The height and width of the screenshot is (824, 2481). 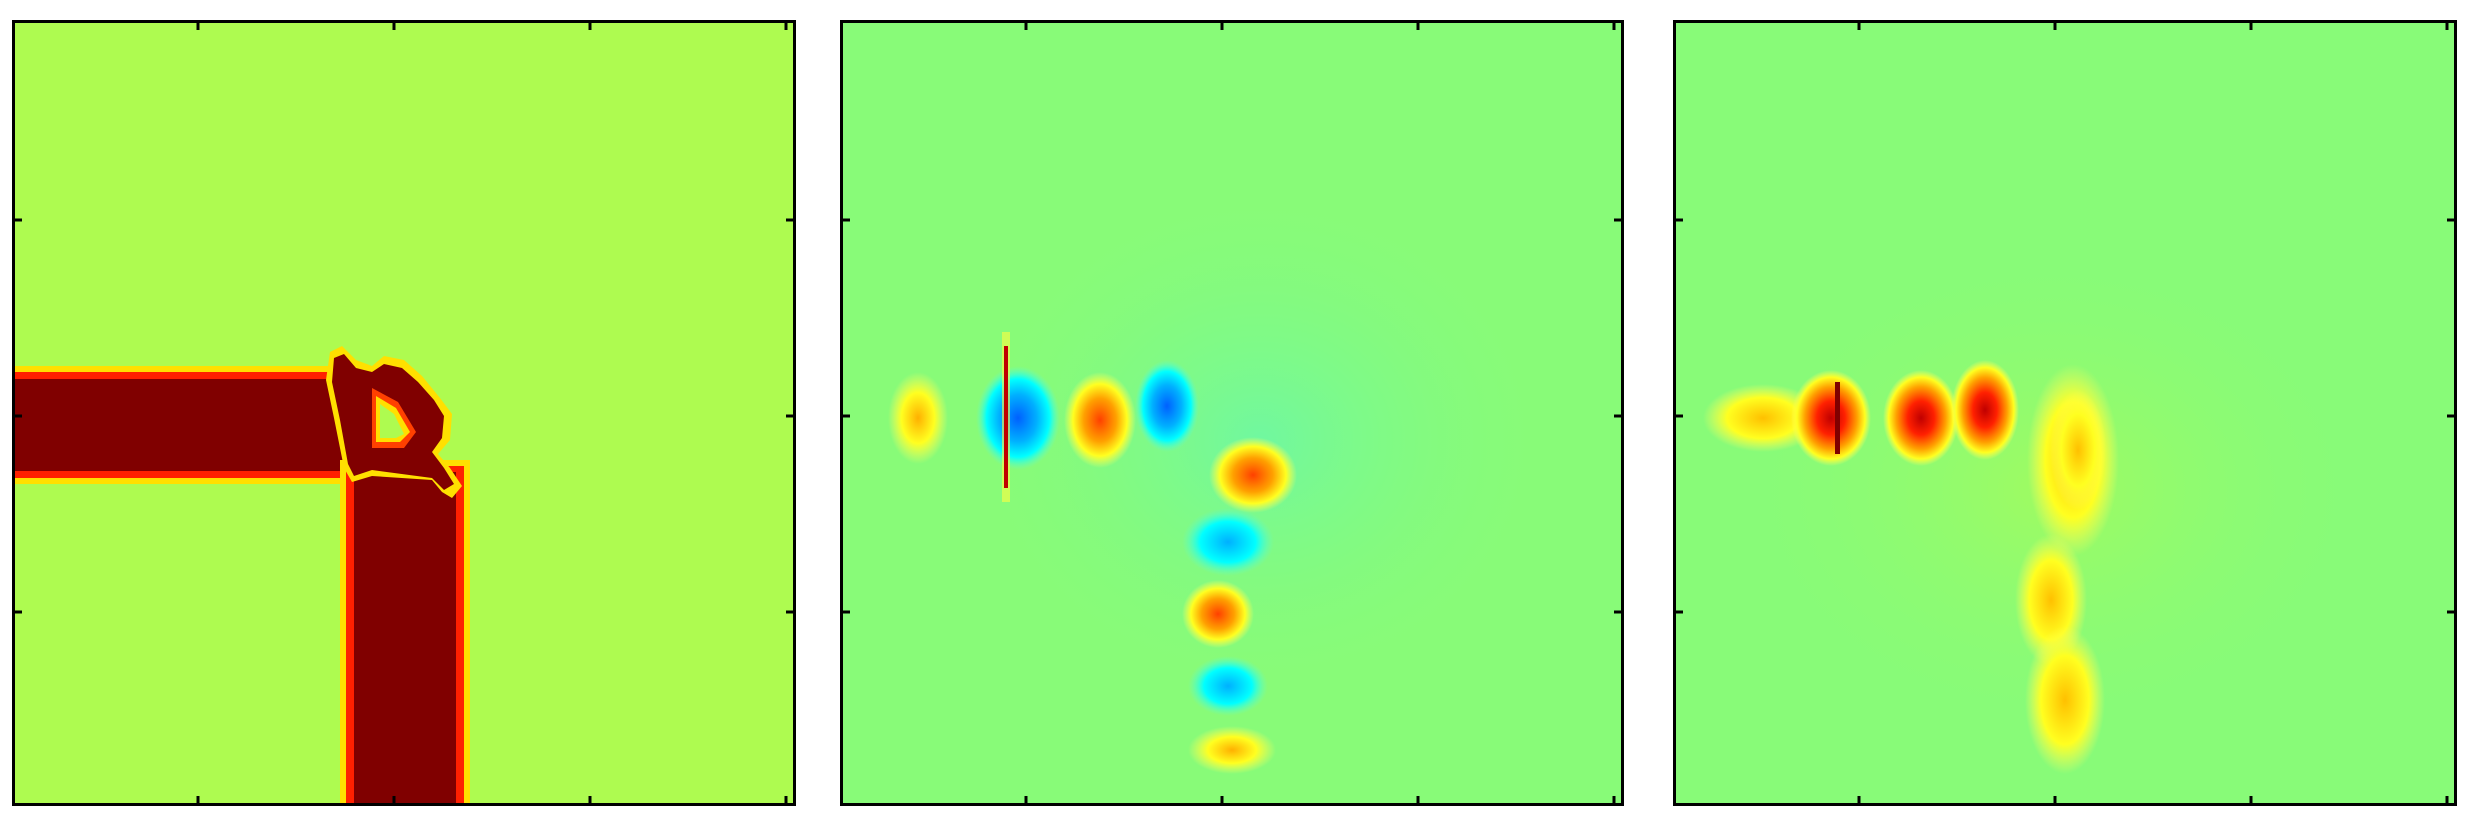 What do you see at coordinates (1763, 418) in the screenshot?
I see `tail-glow` at bounding box center [1763, 418].